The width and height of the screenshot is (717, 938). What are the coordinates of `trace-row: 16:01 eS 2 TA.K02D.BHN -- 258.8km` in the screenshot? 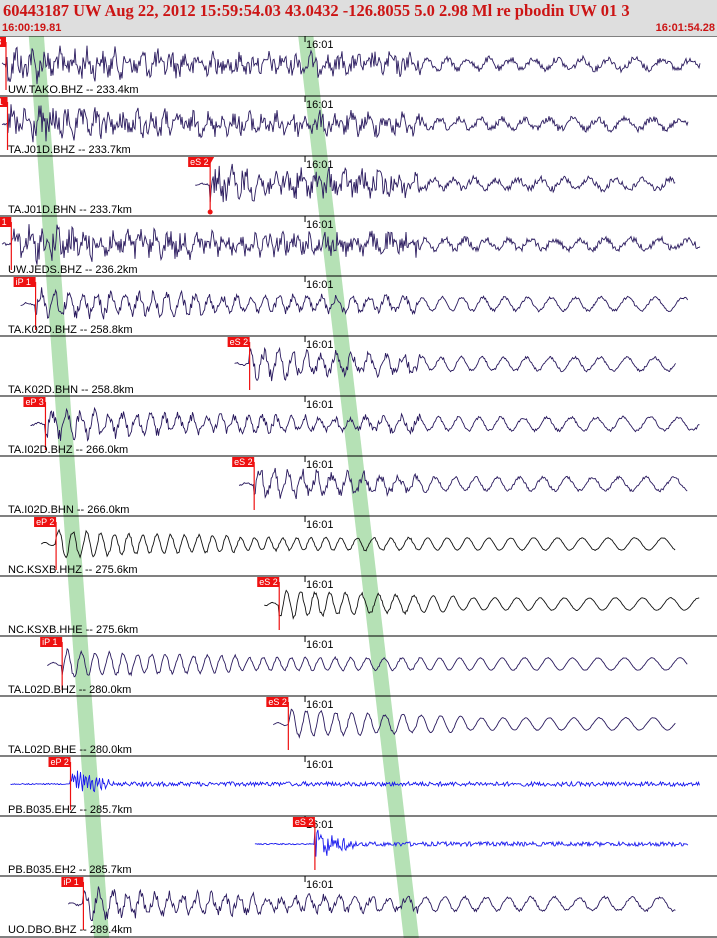 It's located at (358, 365).